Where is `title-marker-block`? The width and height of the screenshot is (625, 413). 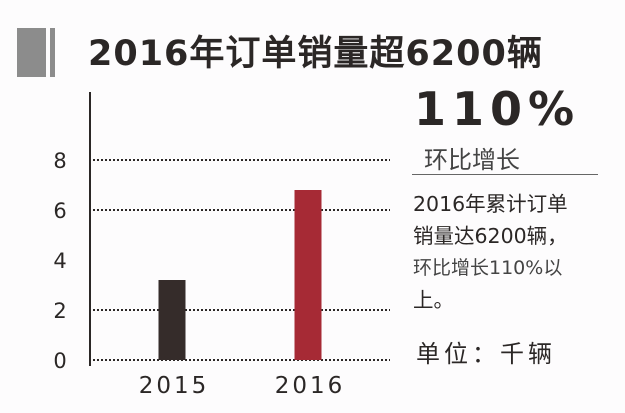 title-marker-block is located at coordinates (31, 52).